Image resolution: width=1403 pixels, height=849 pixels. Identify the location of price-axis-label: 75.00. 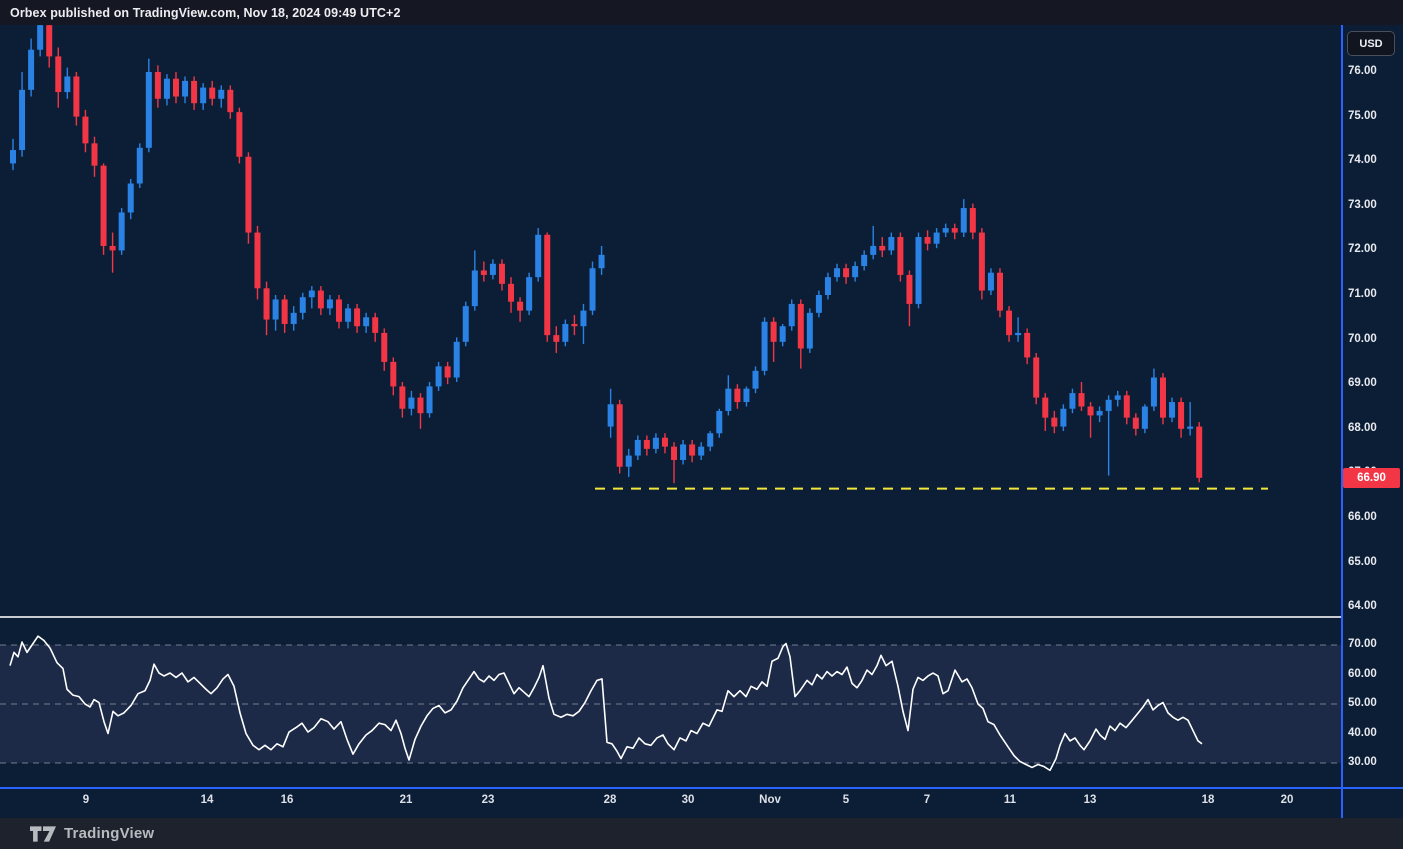
(1362, 115).